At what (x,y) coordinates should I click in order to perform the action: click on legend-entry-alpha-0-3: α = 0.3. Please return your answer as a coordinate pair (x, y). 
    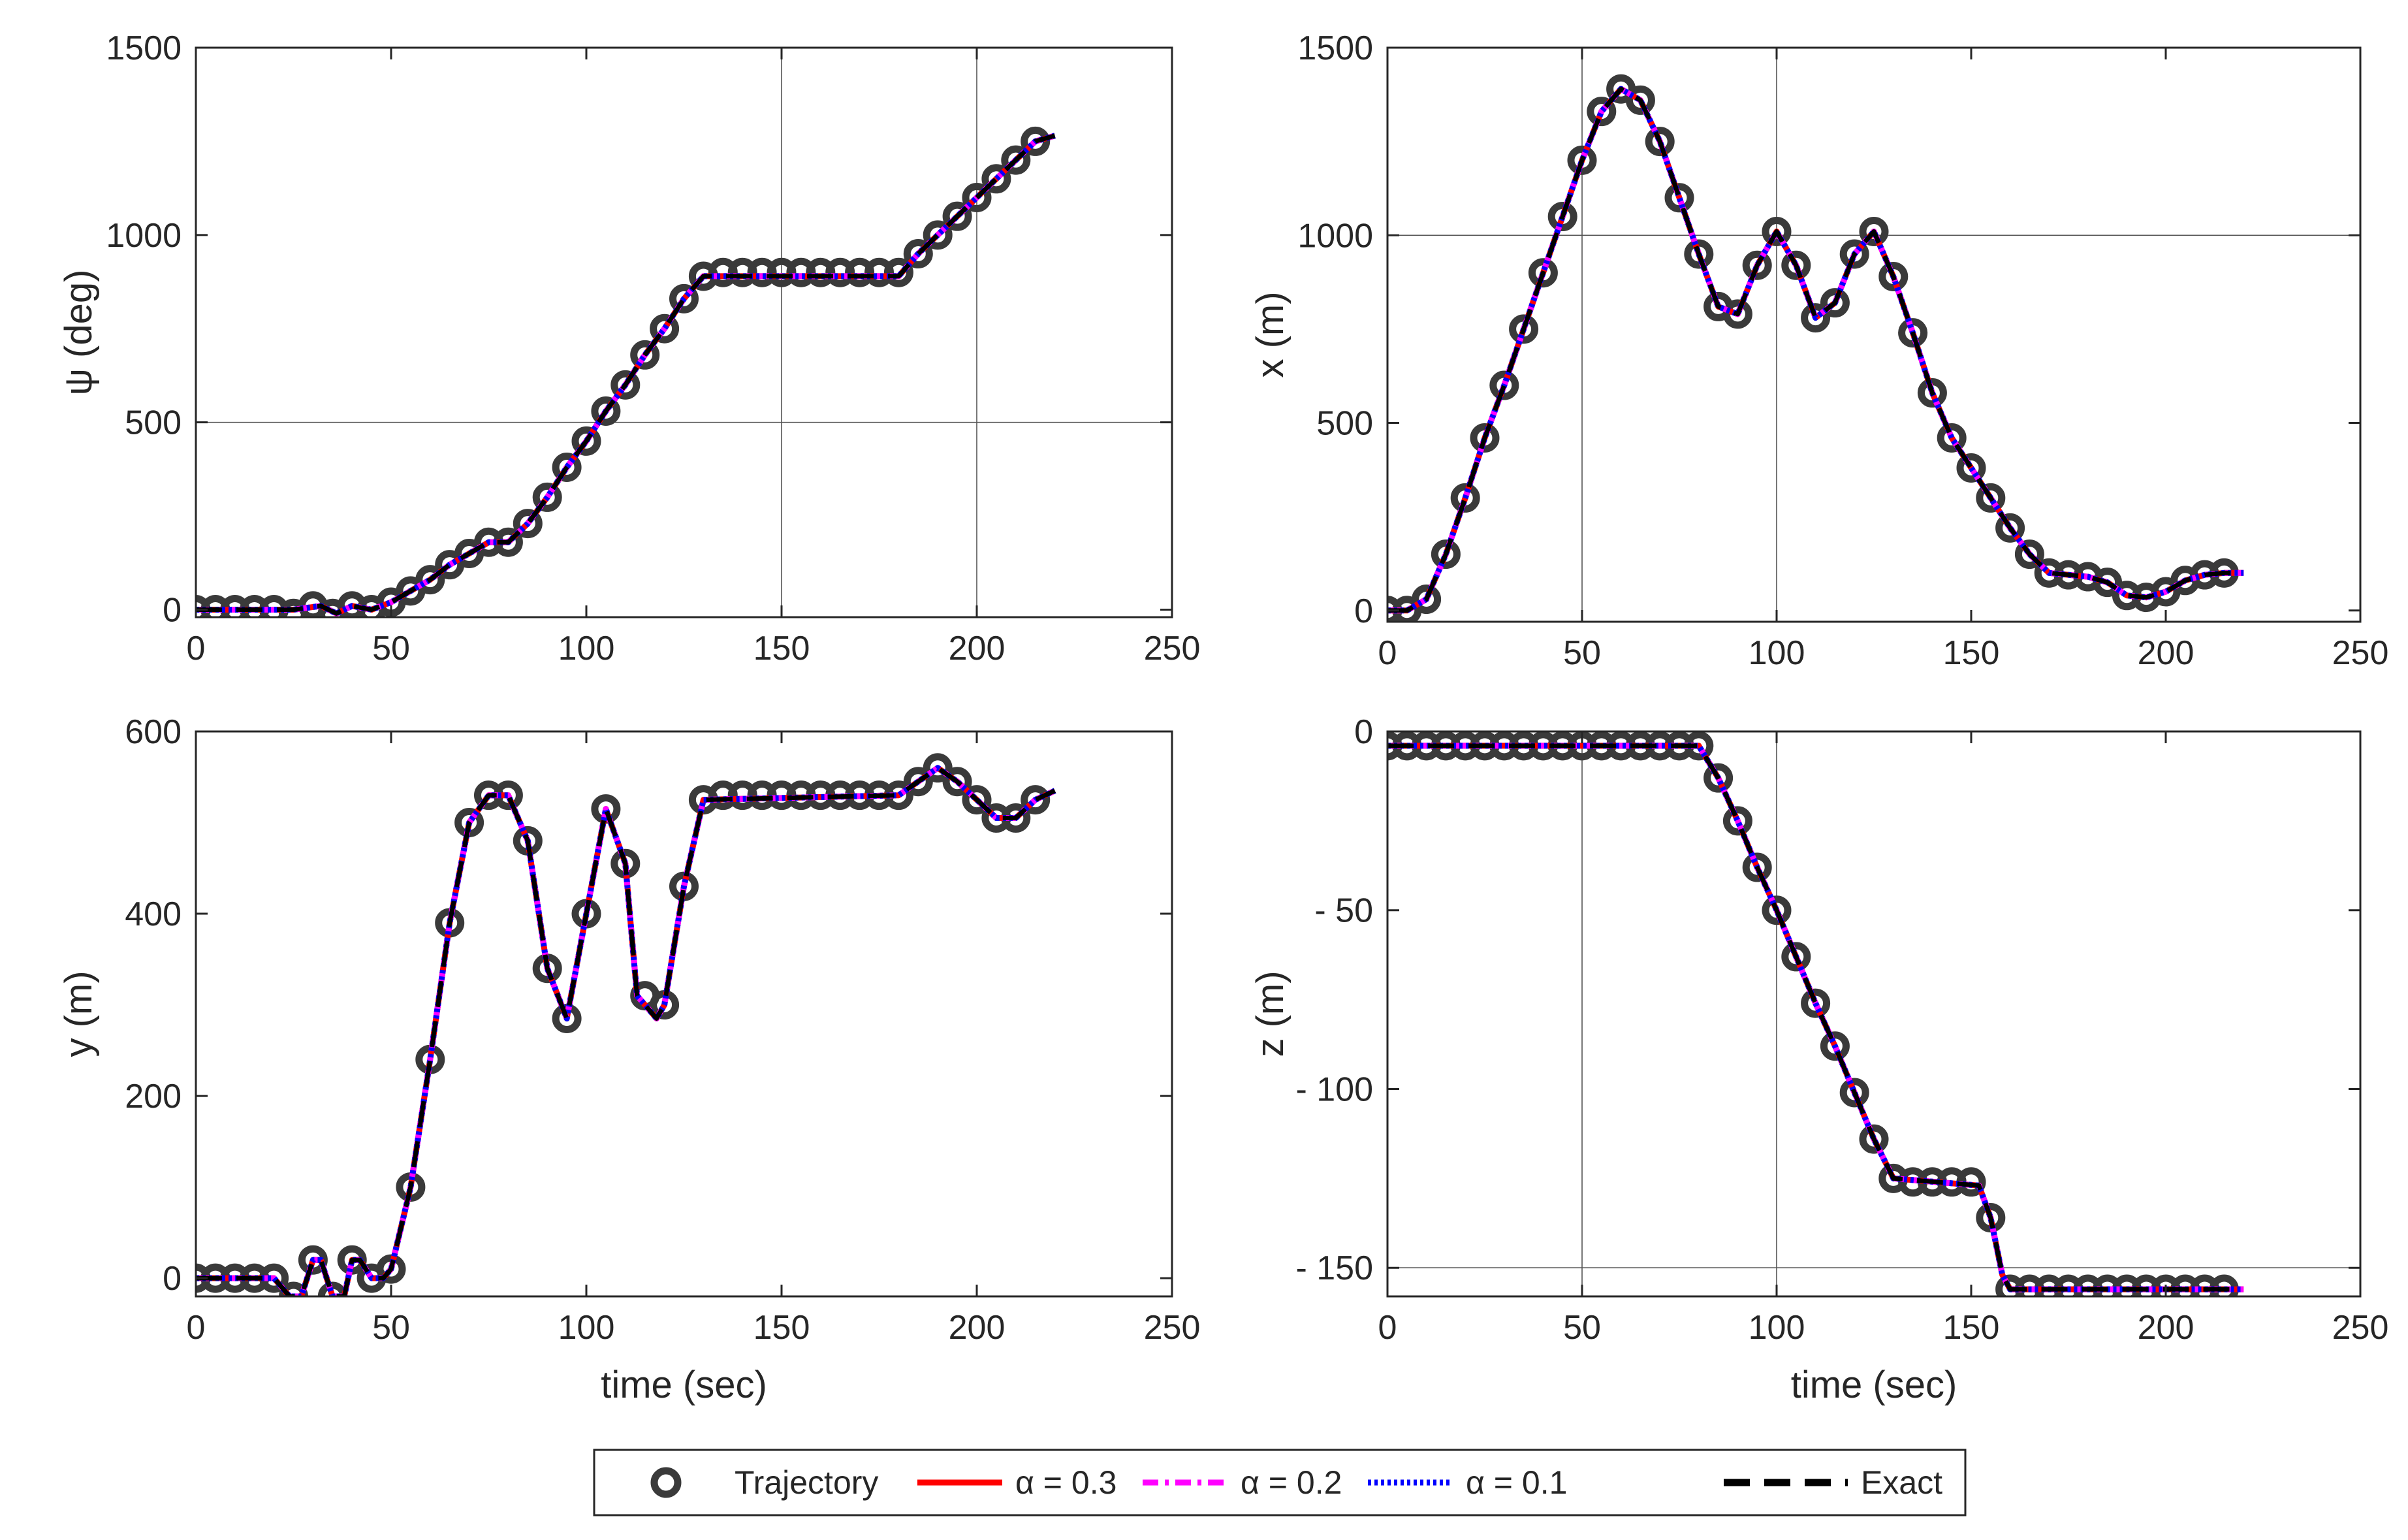
    Looking at the image, I should click on (1017, 1482).